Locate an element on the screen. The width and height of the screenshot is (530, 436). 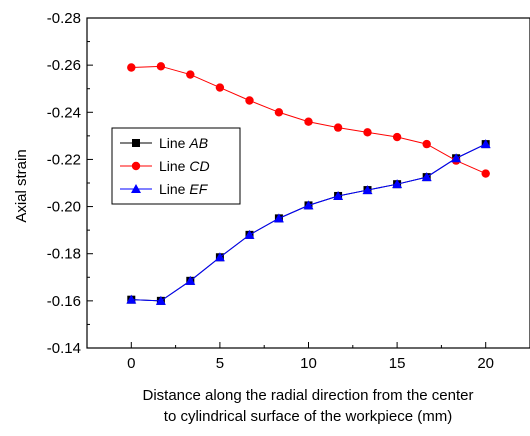
legend-entry-cd: Line CD is located at coordinates (165, 166).